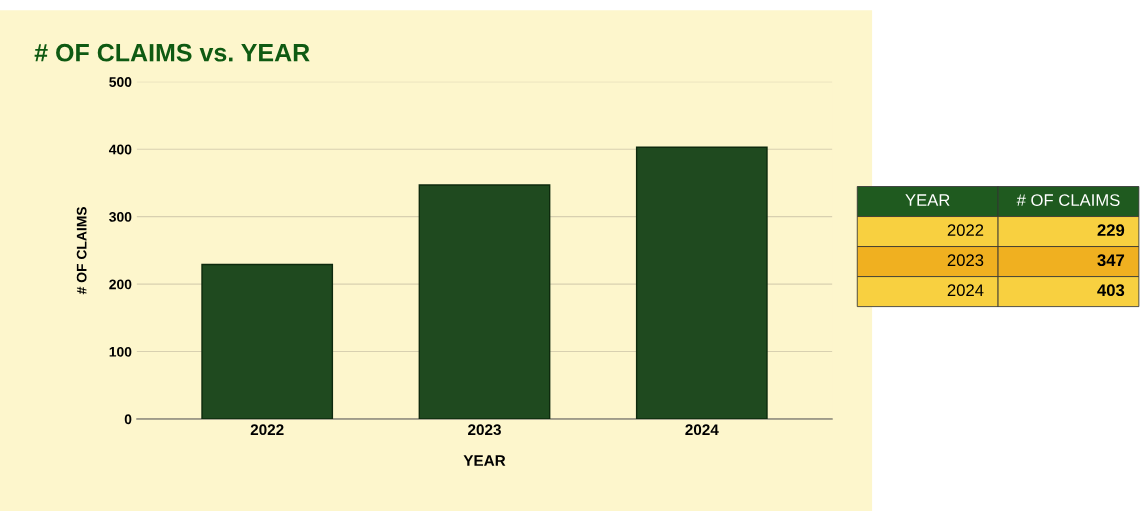 The width and height of the screenshot is (1140, 511). What do you see at coordinates (172, 52) in the screenshot?
I see `chart-title: # OF CLAIMS vs. YEAR` at bounding box center [172, 52].